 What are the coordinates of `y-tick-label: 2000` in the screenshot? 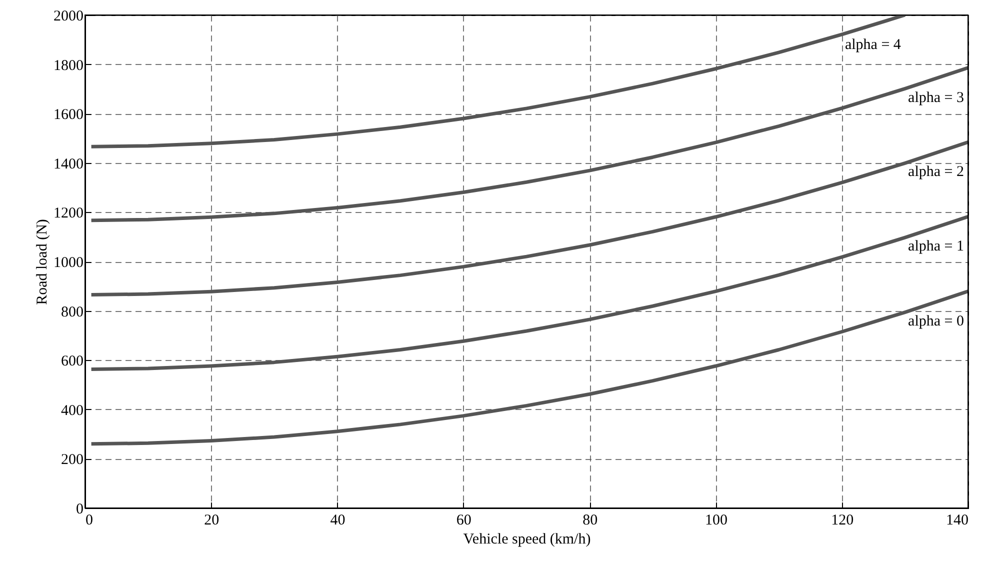 It's located at (69, 16).